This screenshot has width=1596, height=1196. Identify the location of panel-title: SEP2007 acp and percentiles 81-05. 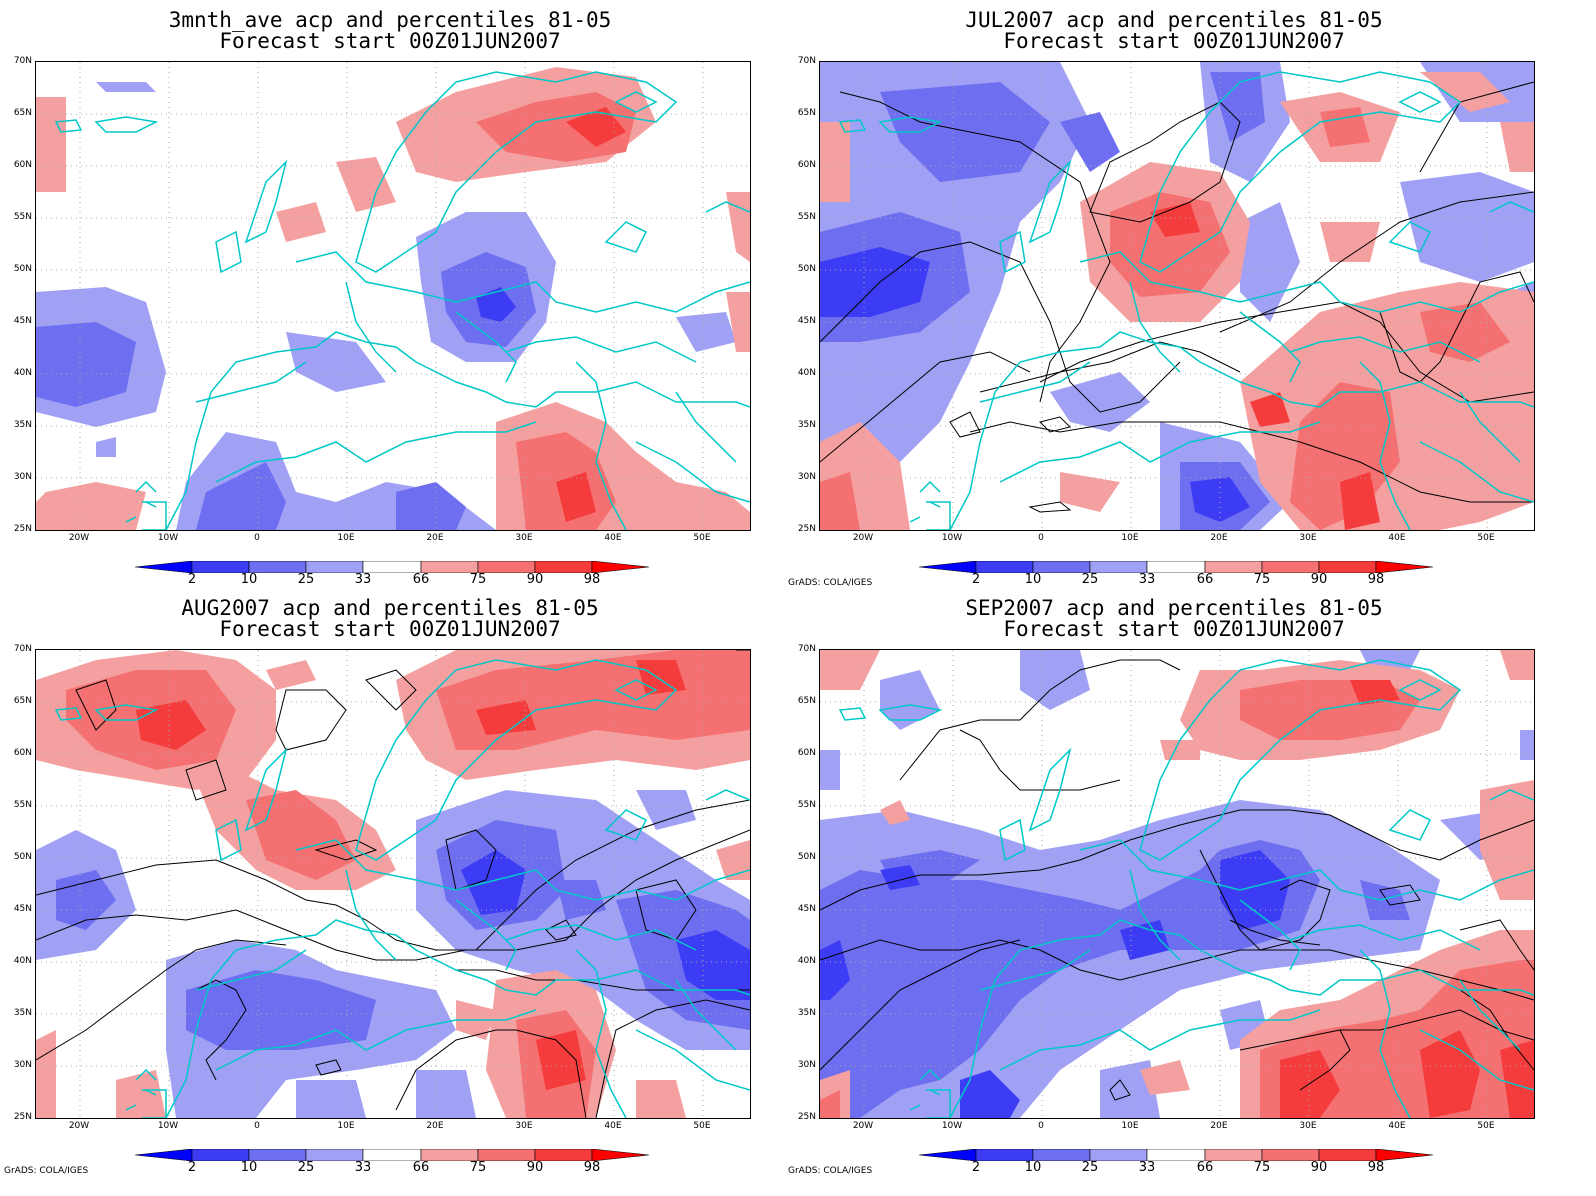
(1174, 608).